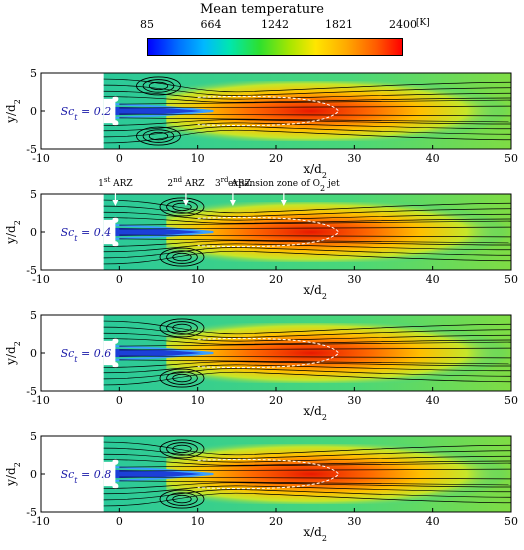 Image resolution: width=524 pixels, height=550 pixels. What do you see at coordinates (262, 9) in the screenshot?
I see `colorbar-title: Mean temperature` at bounding box center [262, 9].